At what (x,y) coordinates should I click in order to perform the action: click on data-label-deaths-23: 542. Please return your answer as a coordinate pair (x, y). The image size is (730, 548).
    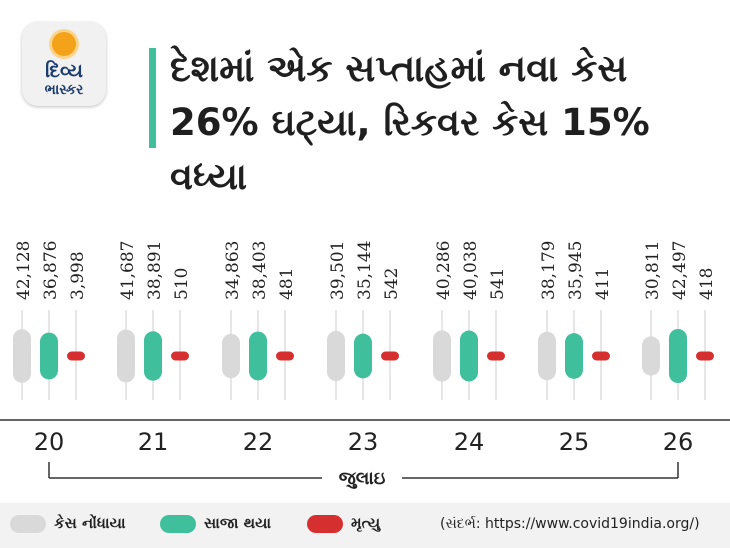
    Looking at the image, I should click on (392, 284).